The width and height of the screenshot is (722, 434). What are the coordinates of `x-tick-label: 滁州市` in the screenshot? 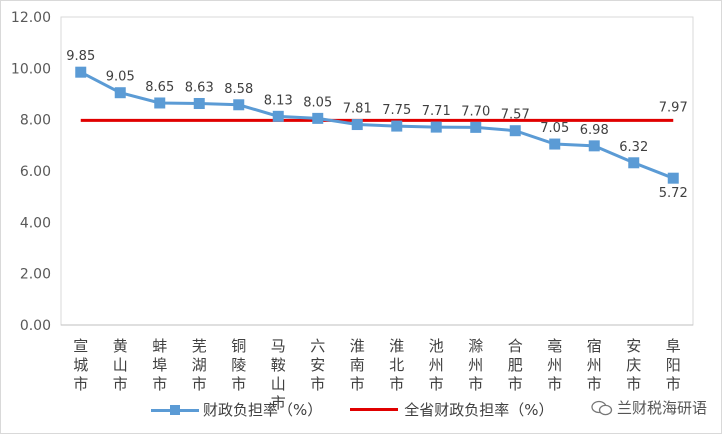 It's located at (475, 365).